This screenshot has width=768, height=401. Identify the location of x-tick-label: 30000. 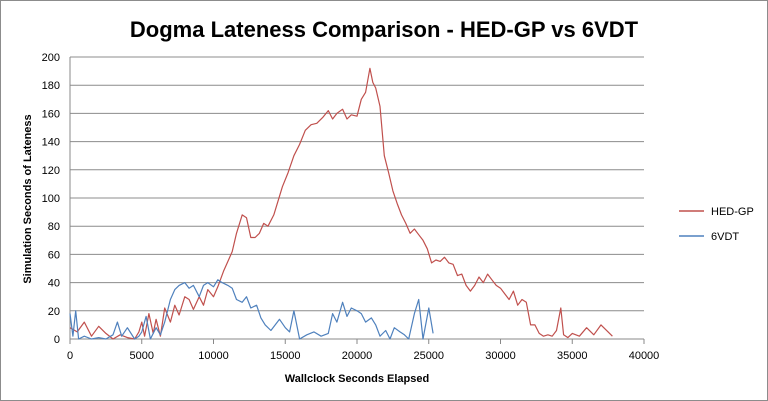
(500, 356).